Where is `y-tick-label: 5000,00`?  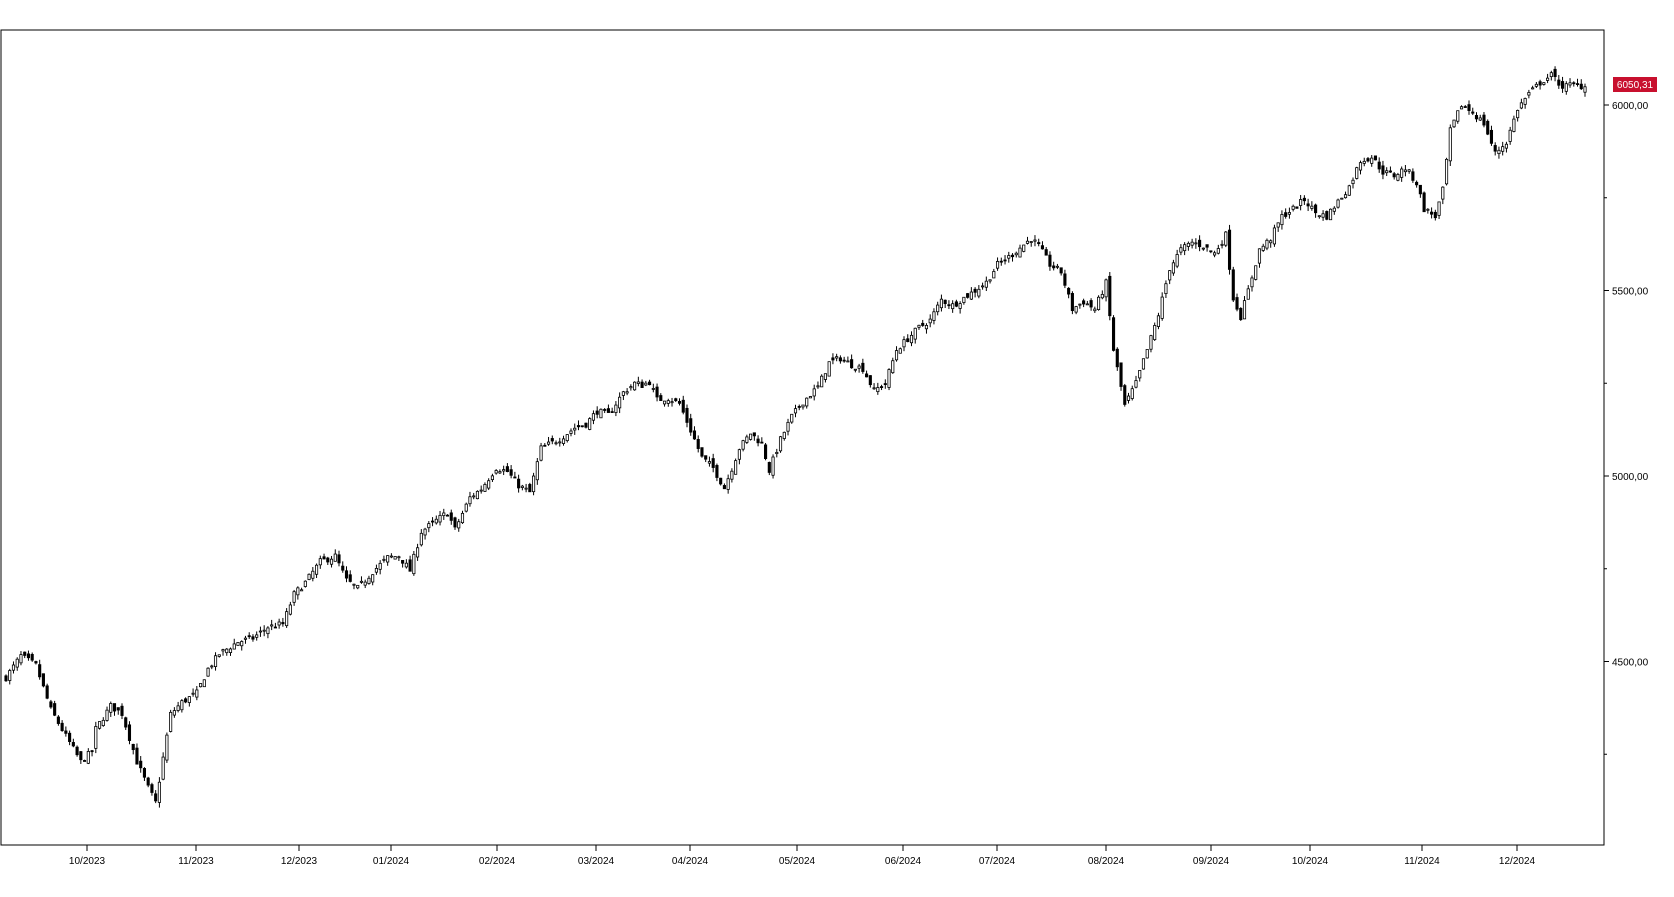 y-tick-label: 5000,00 is located at coordinates (1630, 477).